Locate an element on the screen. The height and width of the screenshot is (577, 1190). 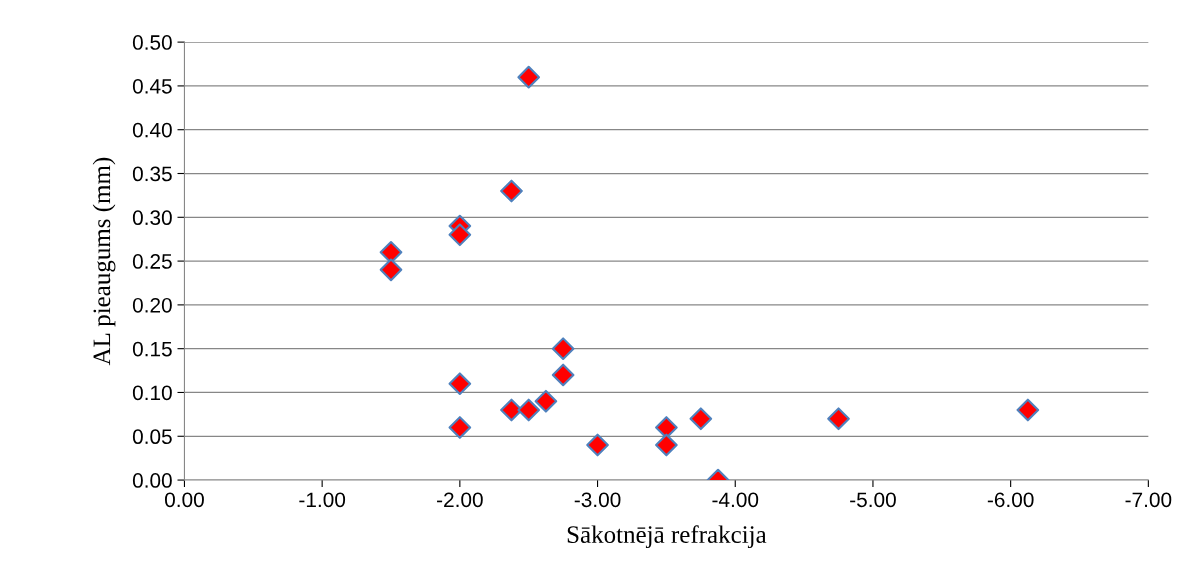
x-tick-label: -1.00 is located at coordinates (322, 500).